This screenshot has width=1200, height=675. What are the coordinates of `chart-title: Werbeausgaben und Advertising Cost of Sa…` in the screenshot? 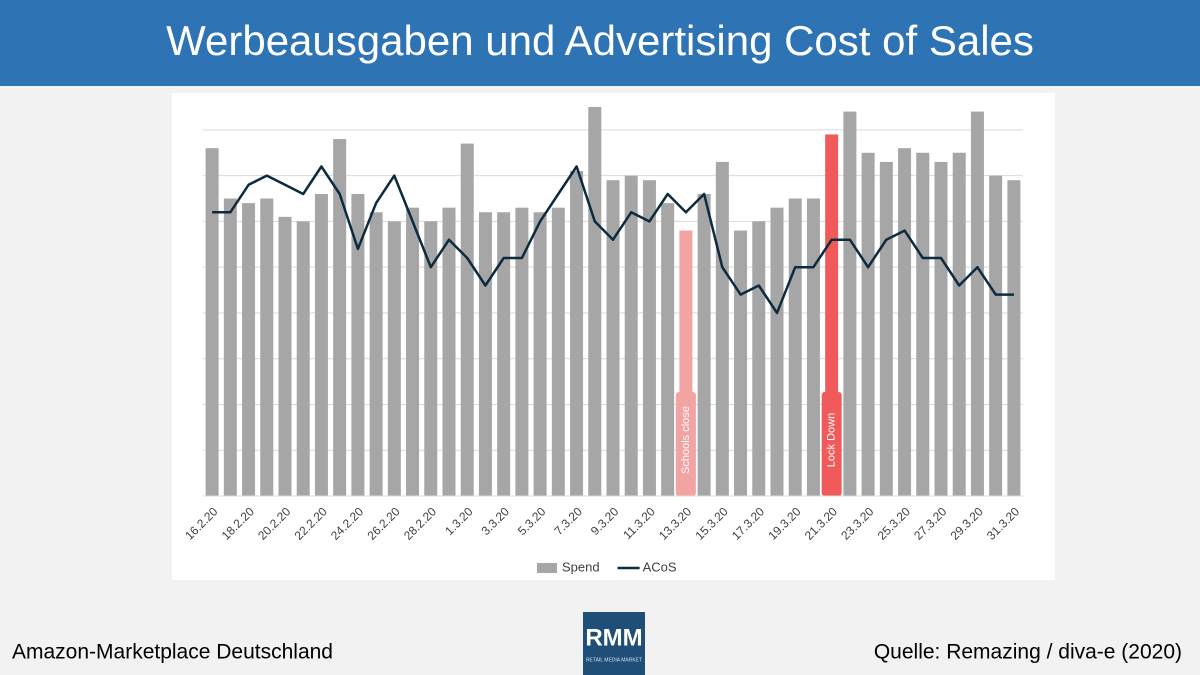 It's located at (600, 40).